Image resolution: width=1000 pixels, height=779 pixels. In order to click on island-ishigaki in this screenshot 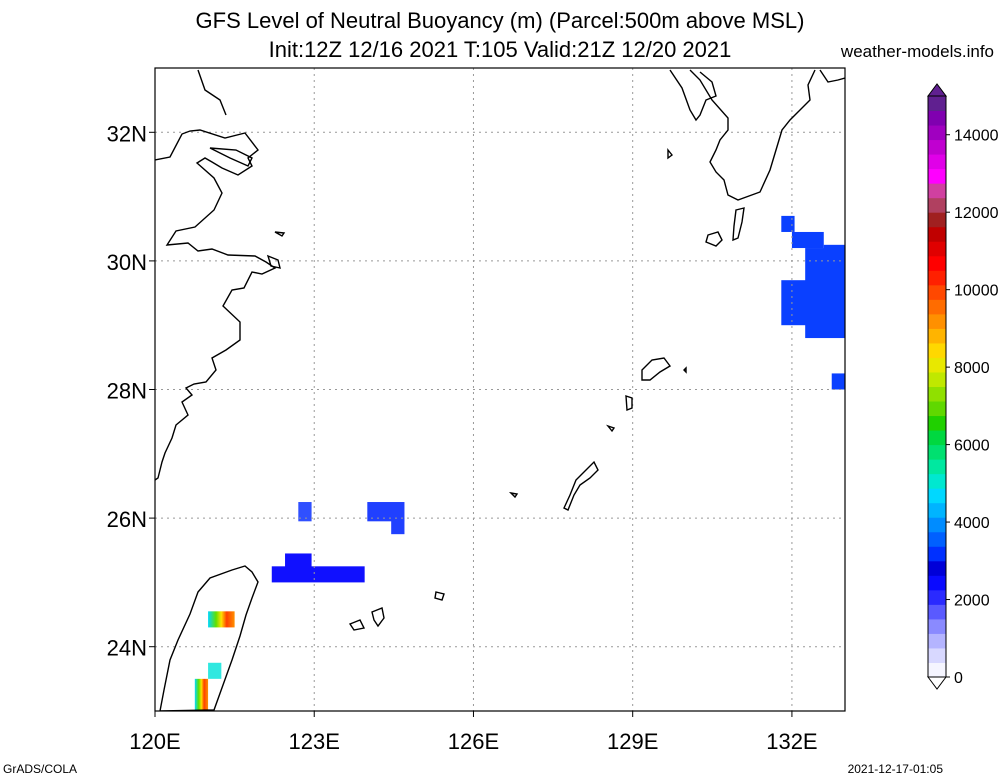, I will do `click(378, 617)`.